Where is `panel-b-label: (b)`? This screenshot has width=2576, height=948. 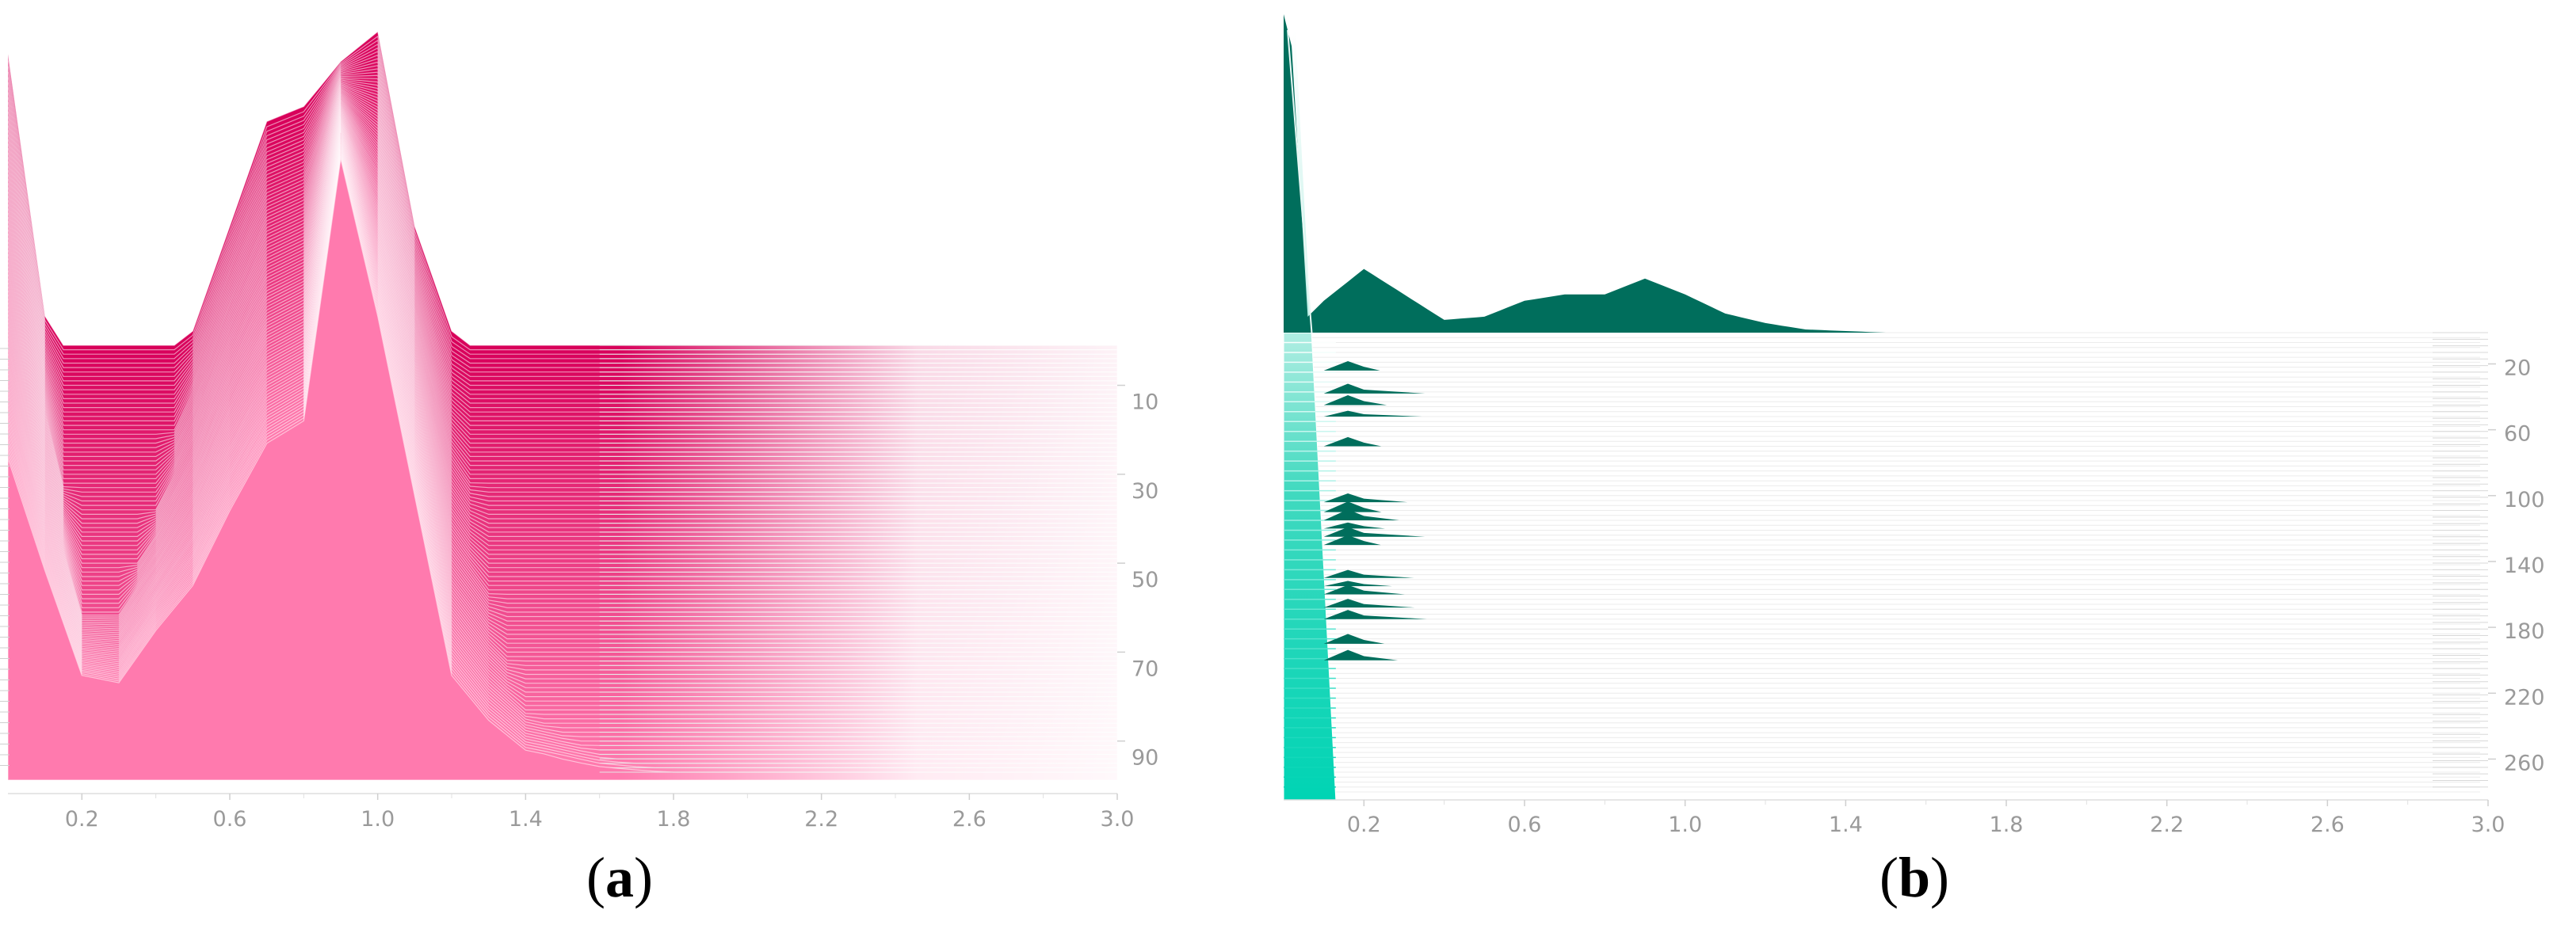
panel-b-label: (b) is located at coordinates (1915, 877).